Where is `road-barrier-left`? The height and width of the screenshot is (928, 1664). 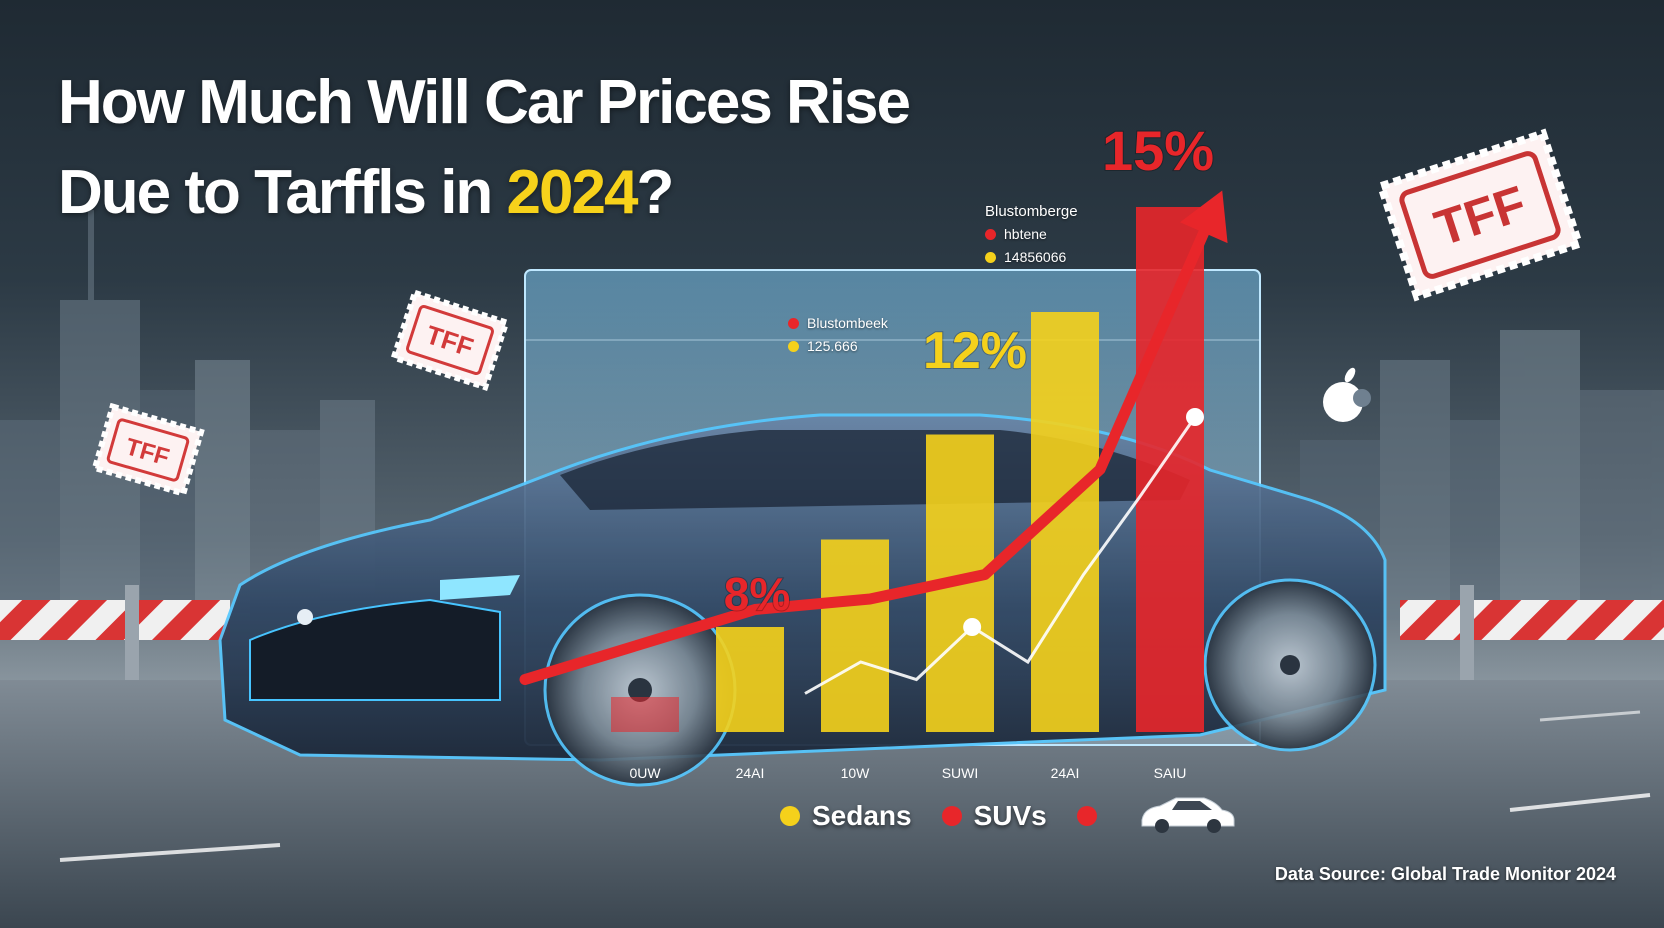
road-barrier-left is located at coordinates (115, 640).